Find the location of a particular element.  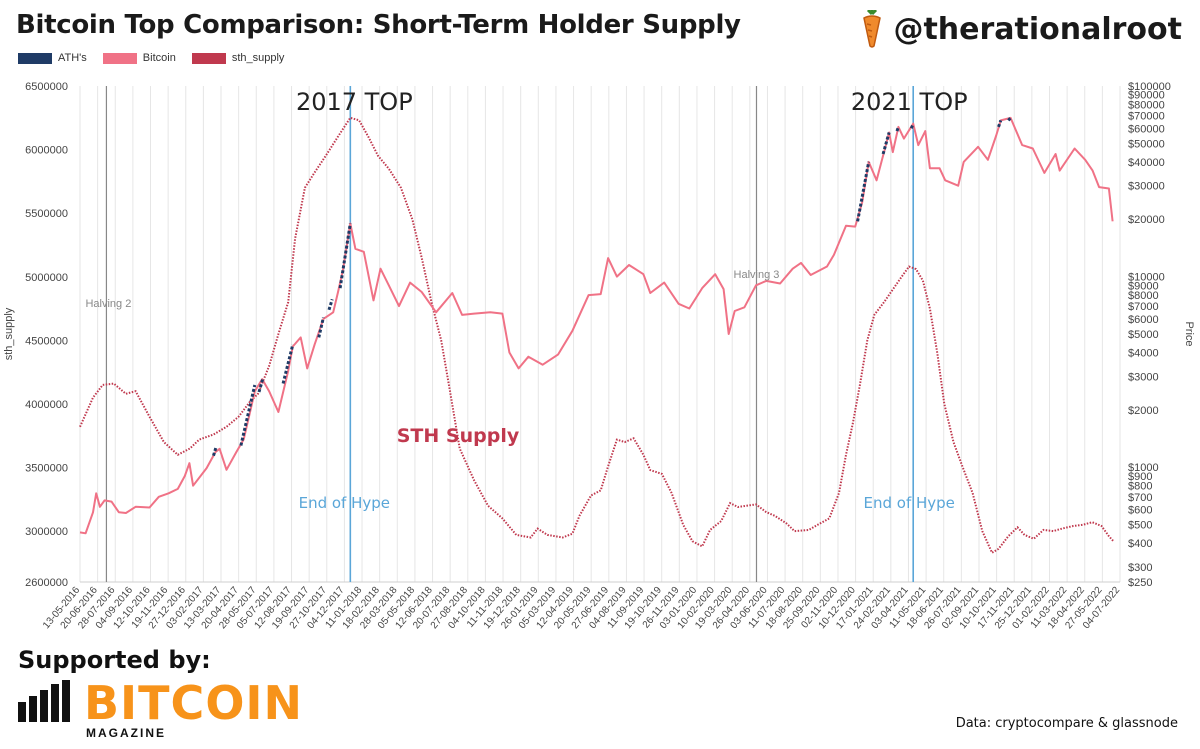

annotation-end-of-hype-1: End of Hype is located at coordinates (344, 503).